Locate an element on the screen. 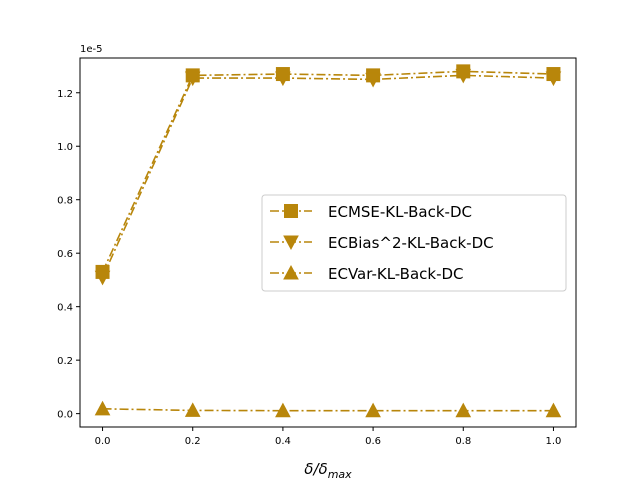  y-tick-label-4: 0.8 is located at coordinates (65, 201).